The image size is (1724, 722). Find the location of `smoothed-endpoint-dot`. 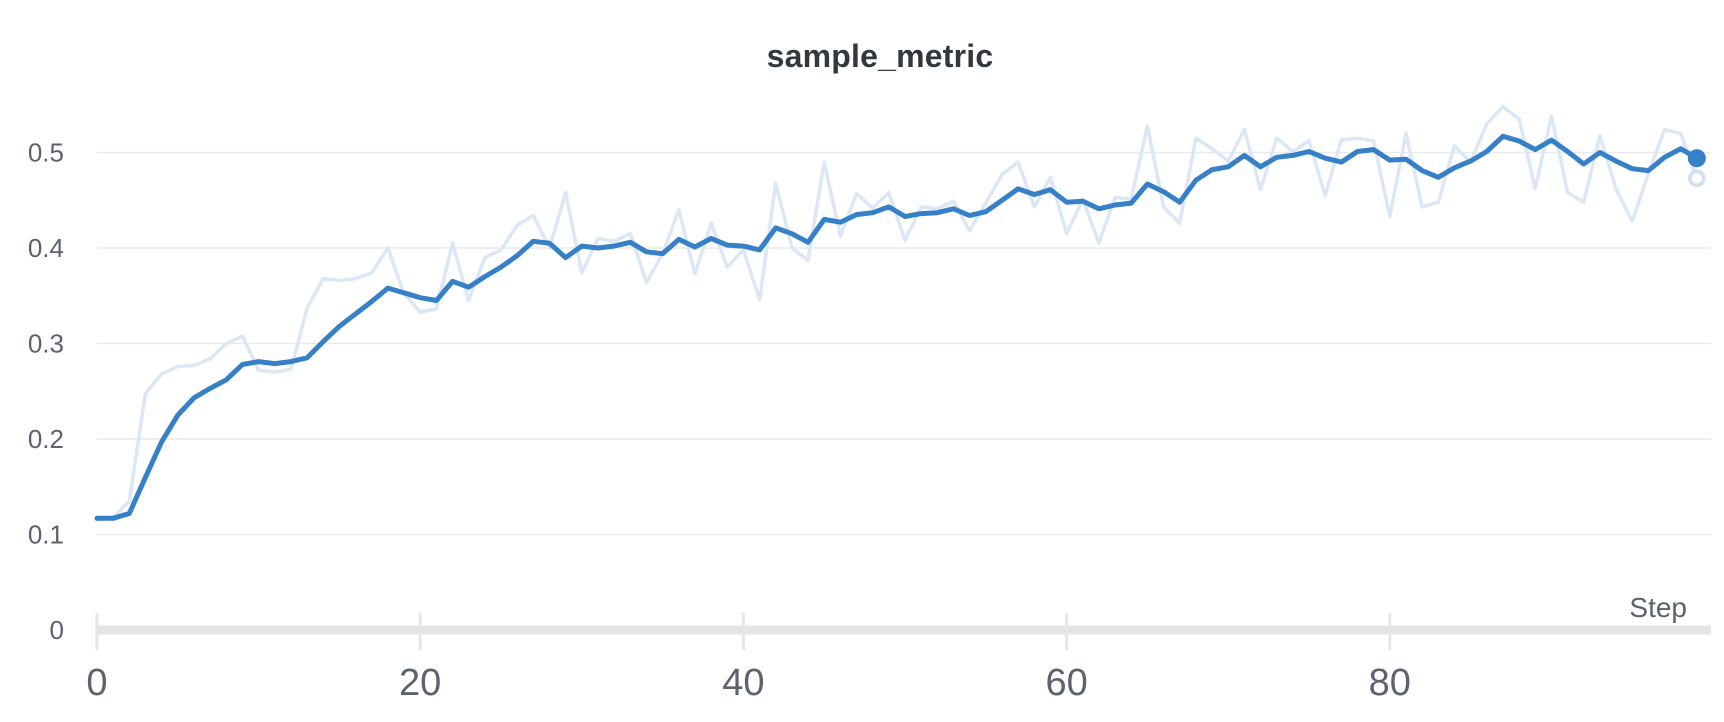

smoothed-endpoint-dot is located at coordinates (1696, 158).